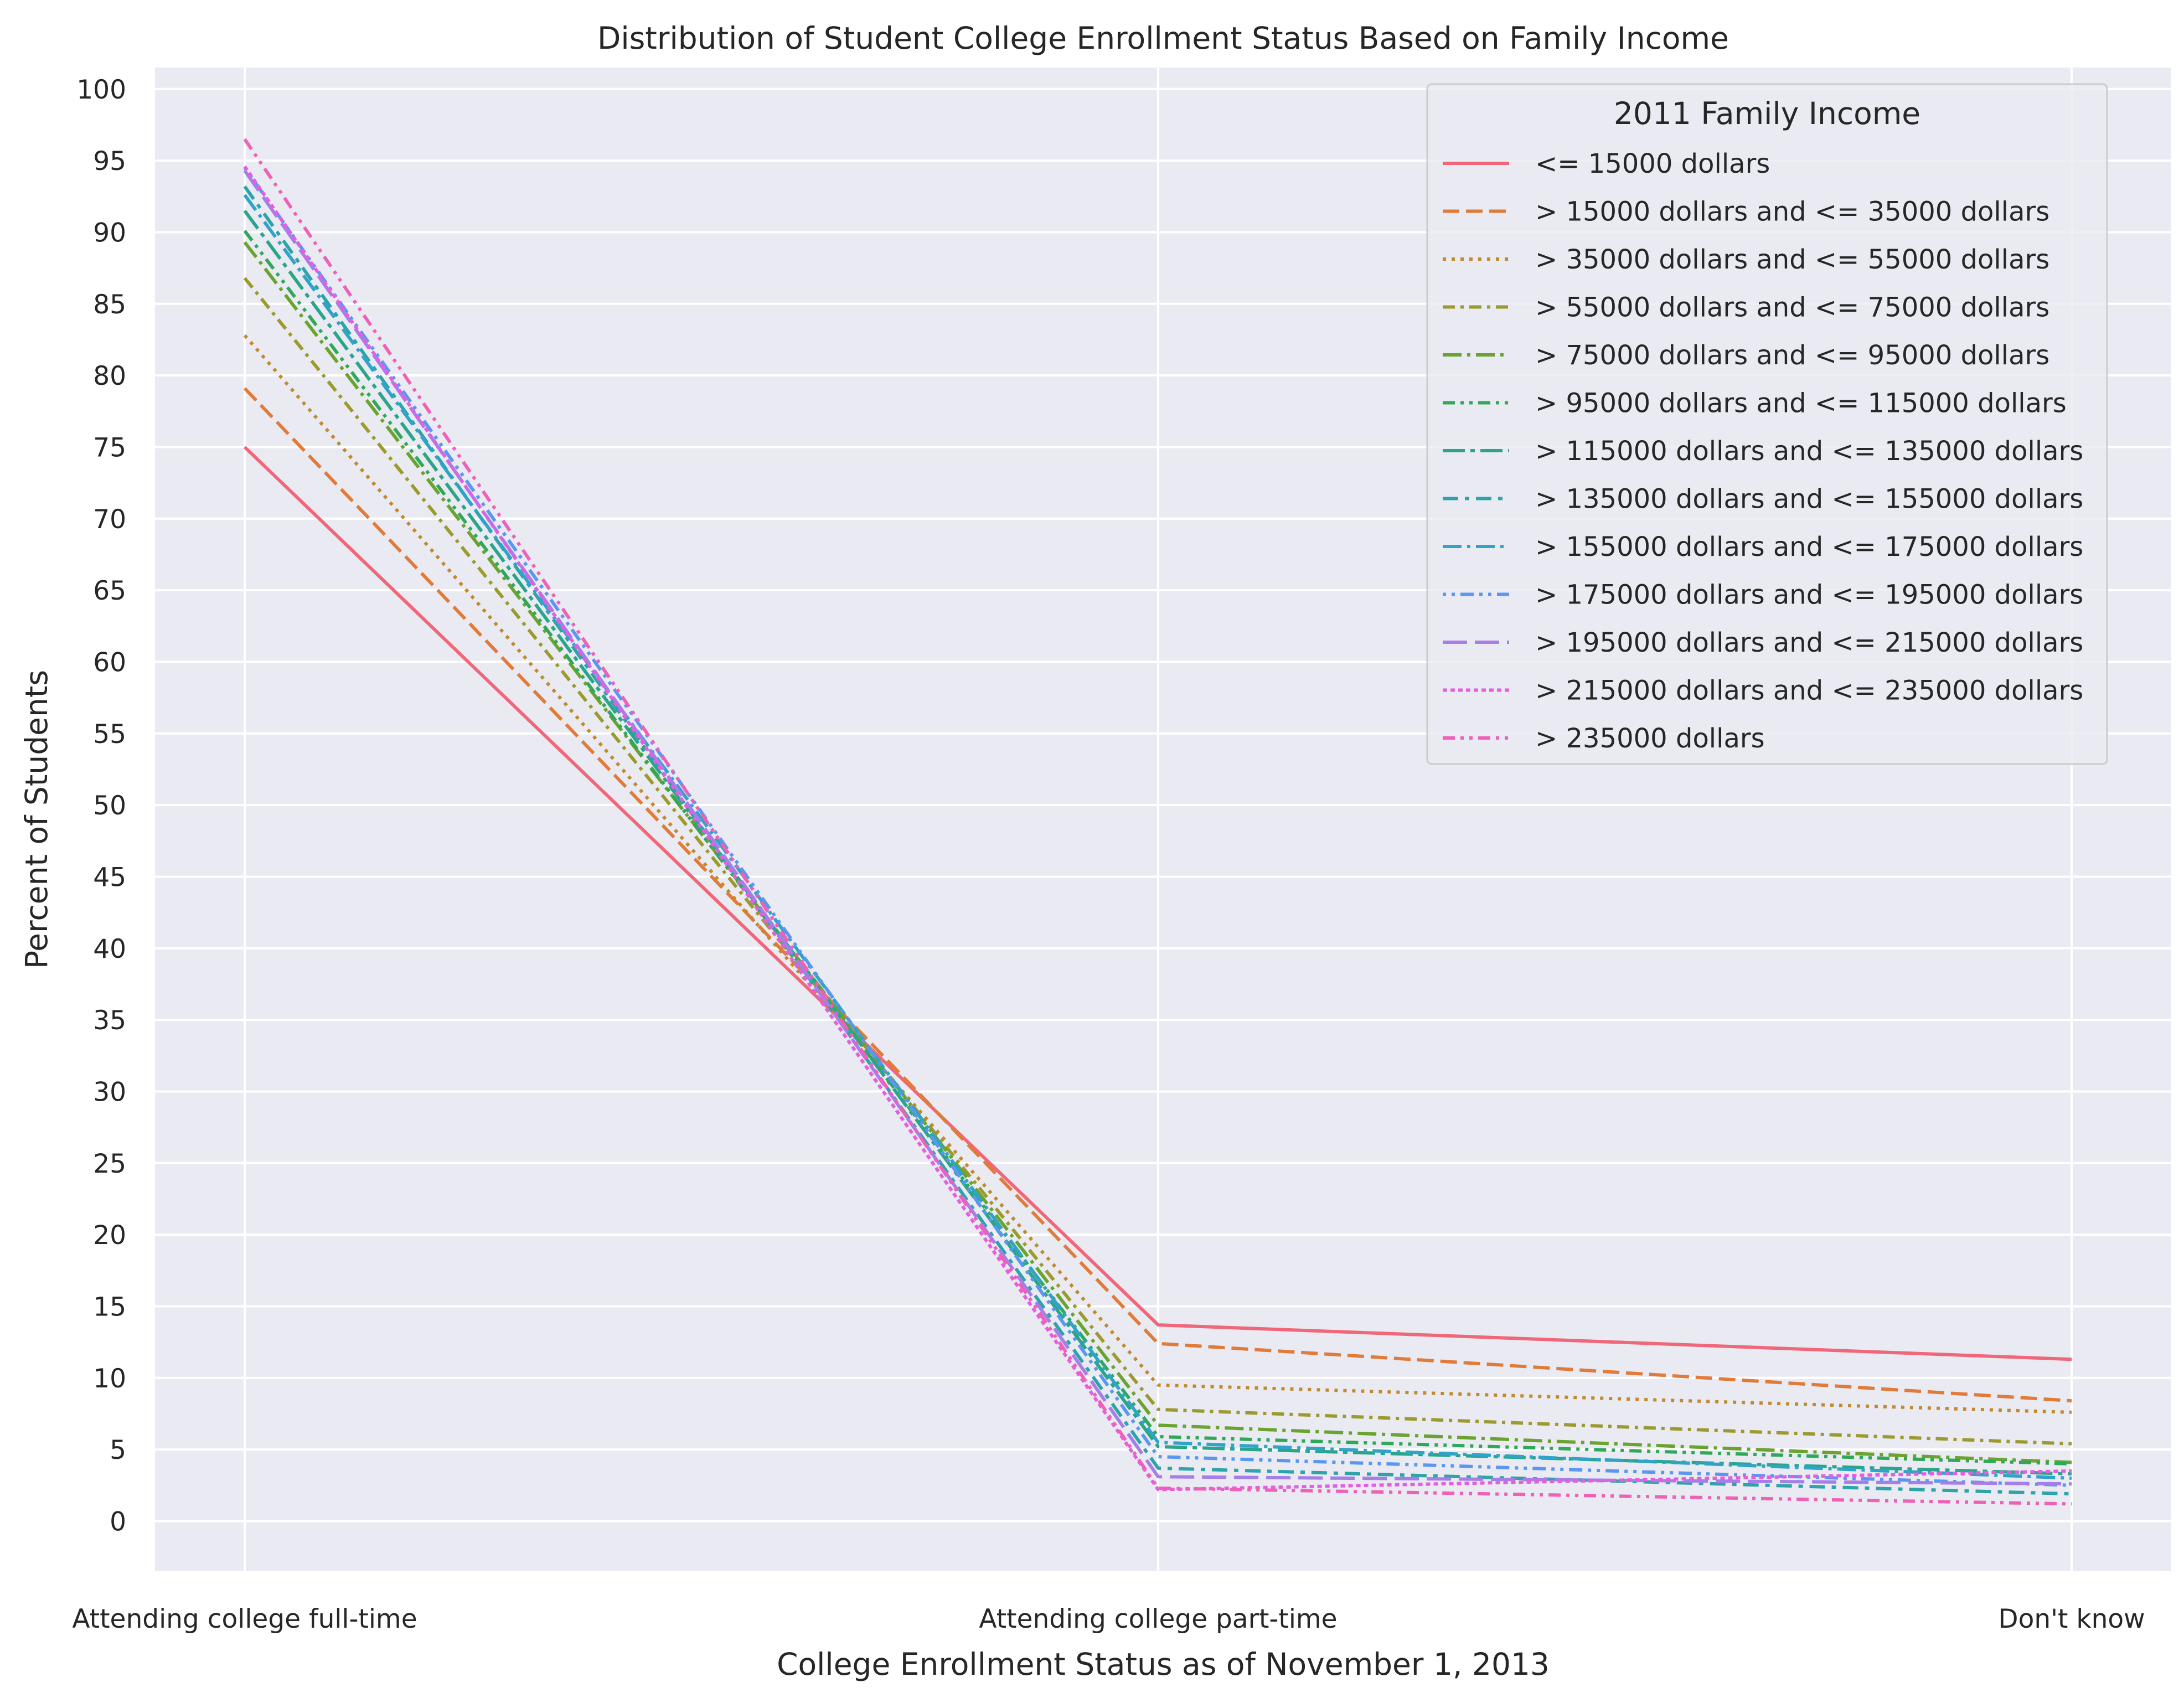 The height and width of the screenshot is (1703, 2184). I want to click on legend-item: > 35000 dollars and <= 55000 dollars, so click(1746, 259).